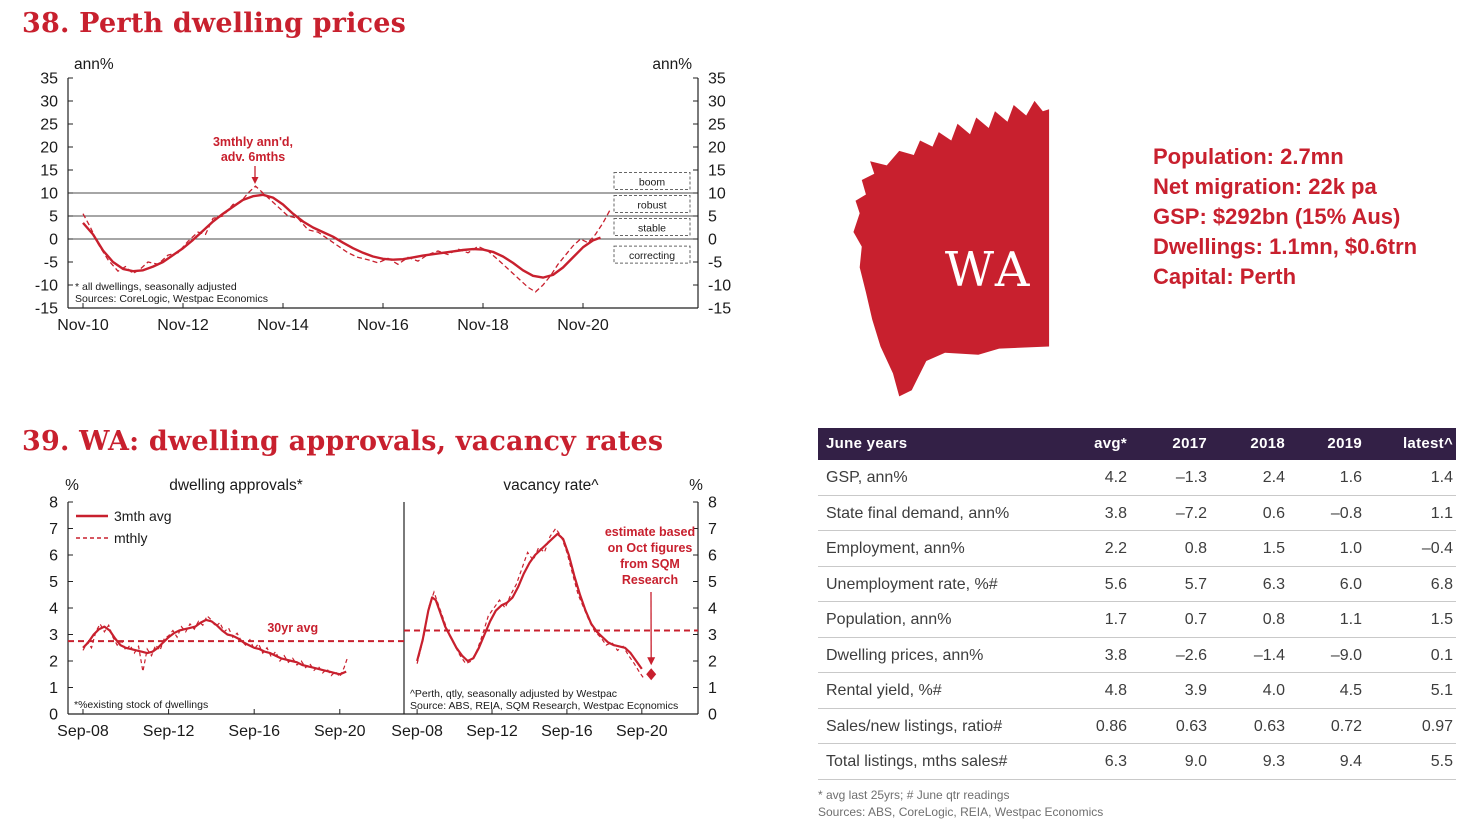  Describe the element at coordinates (1441, 584) in the screenshot. I see `row-value: 6.8` at that location.